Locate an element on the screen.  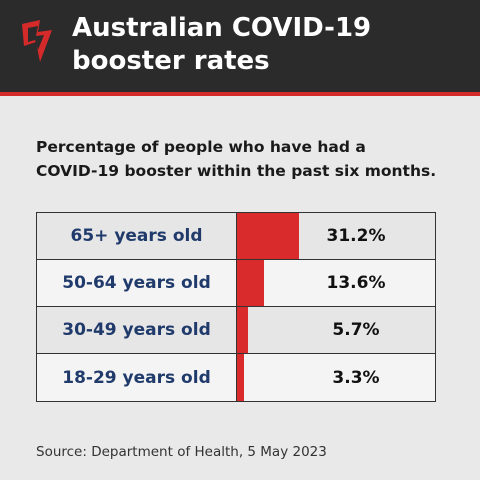
category-label: 30-49 years old is located at coordinates (137, 330).